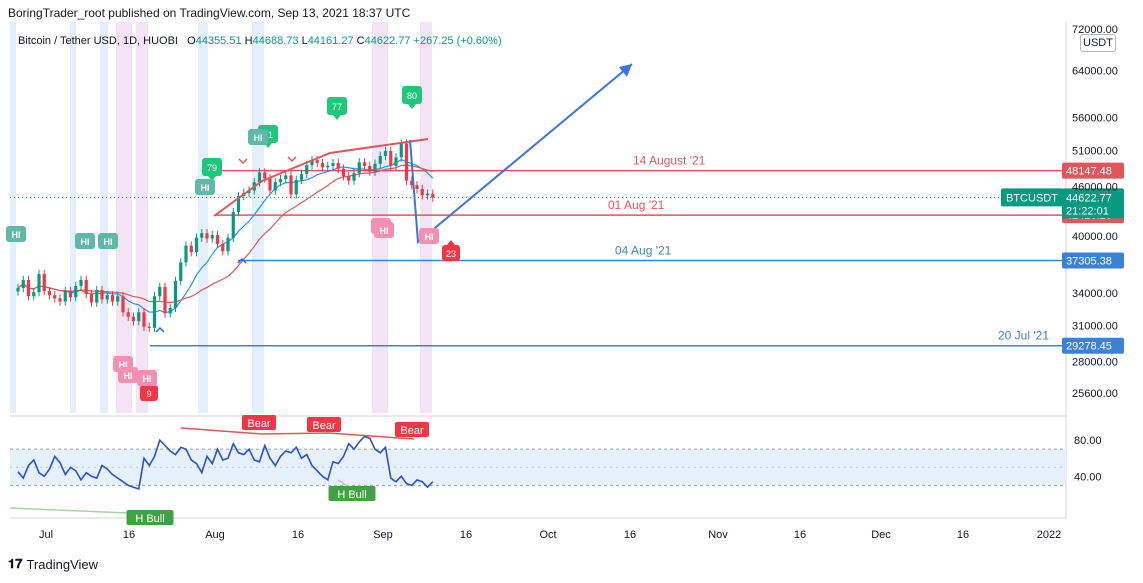 The width and height of the screenshot is (1143, 583). Describe the element at coordinates (1093, 170) in the screenshot. I see `level-price-tag: 48147.48` at that location.